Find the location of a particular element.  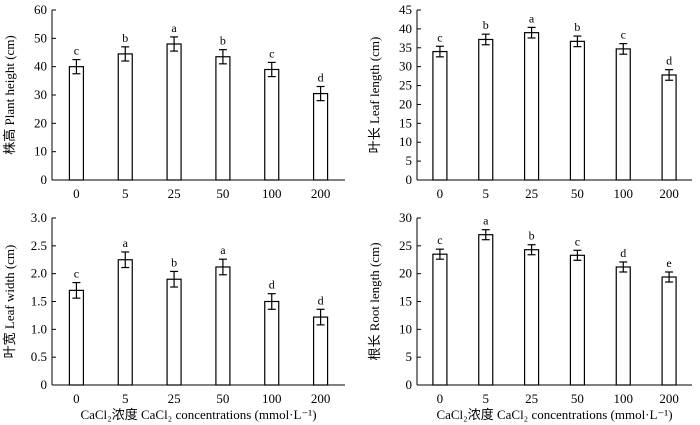

y-tick-label: 35 is located at coordinates (405, 47).